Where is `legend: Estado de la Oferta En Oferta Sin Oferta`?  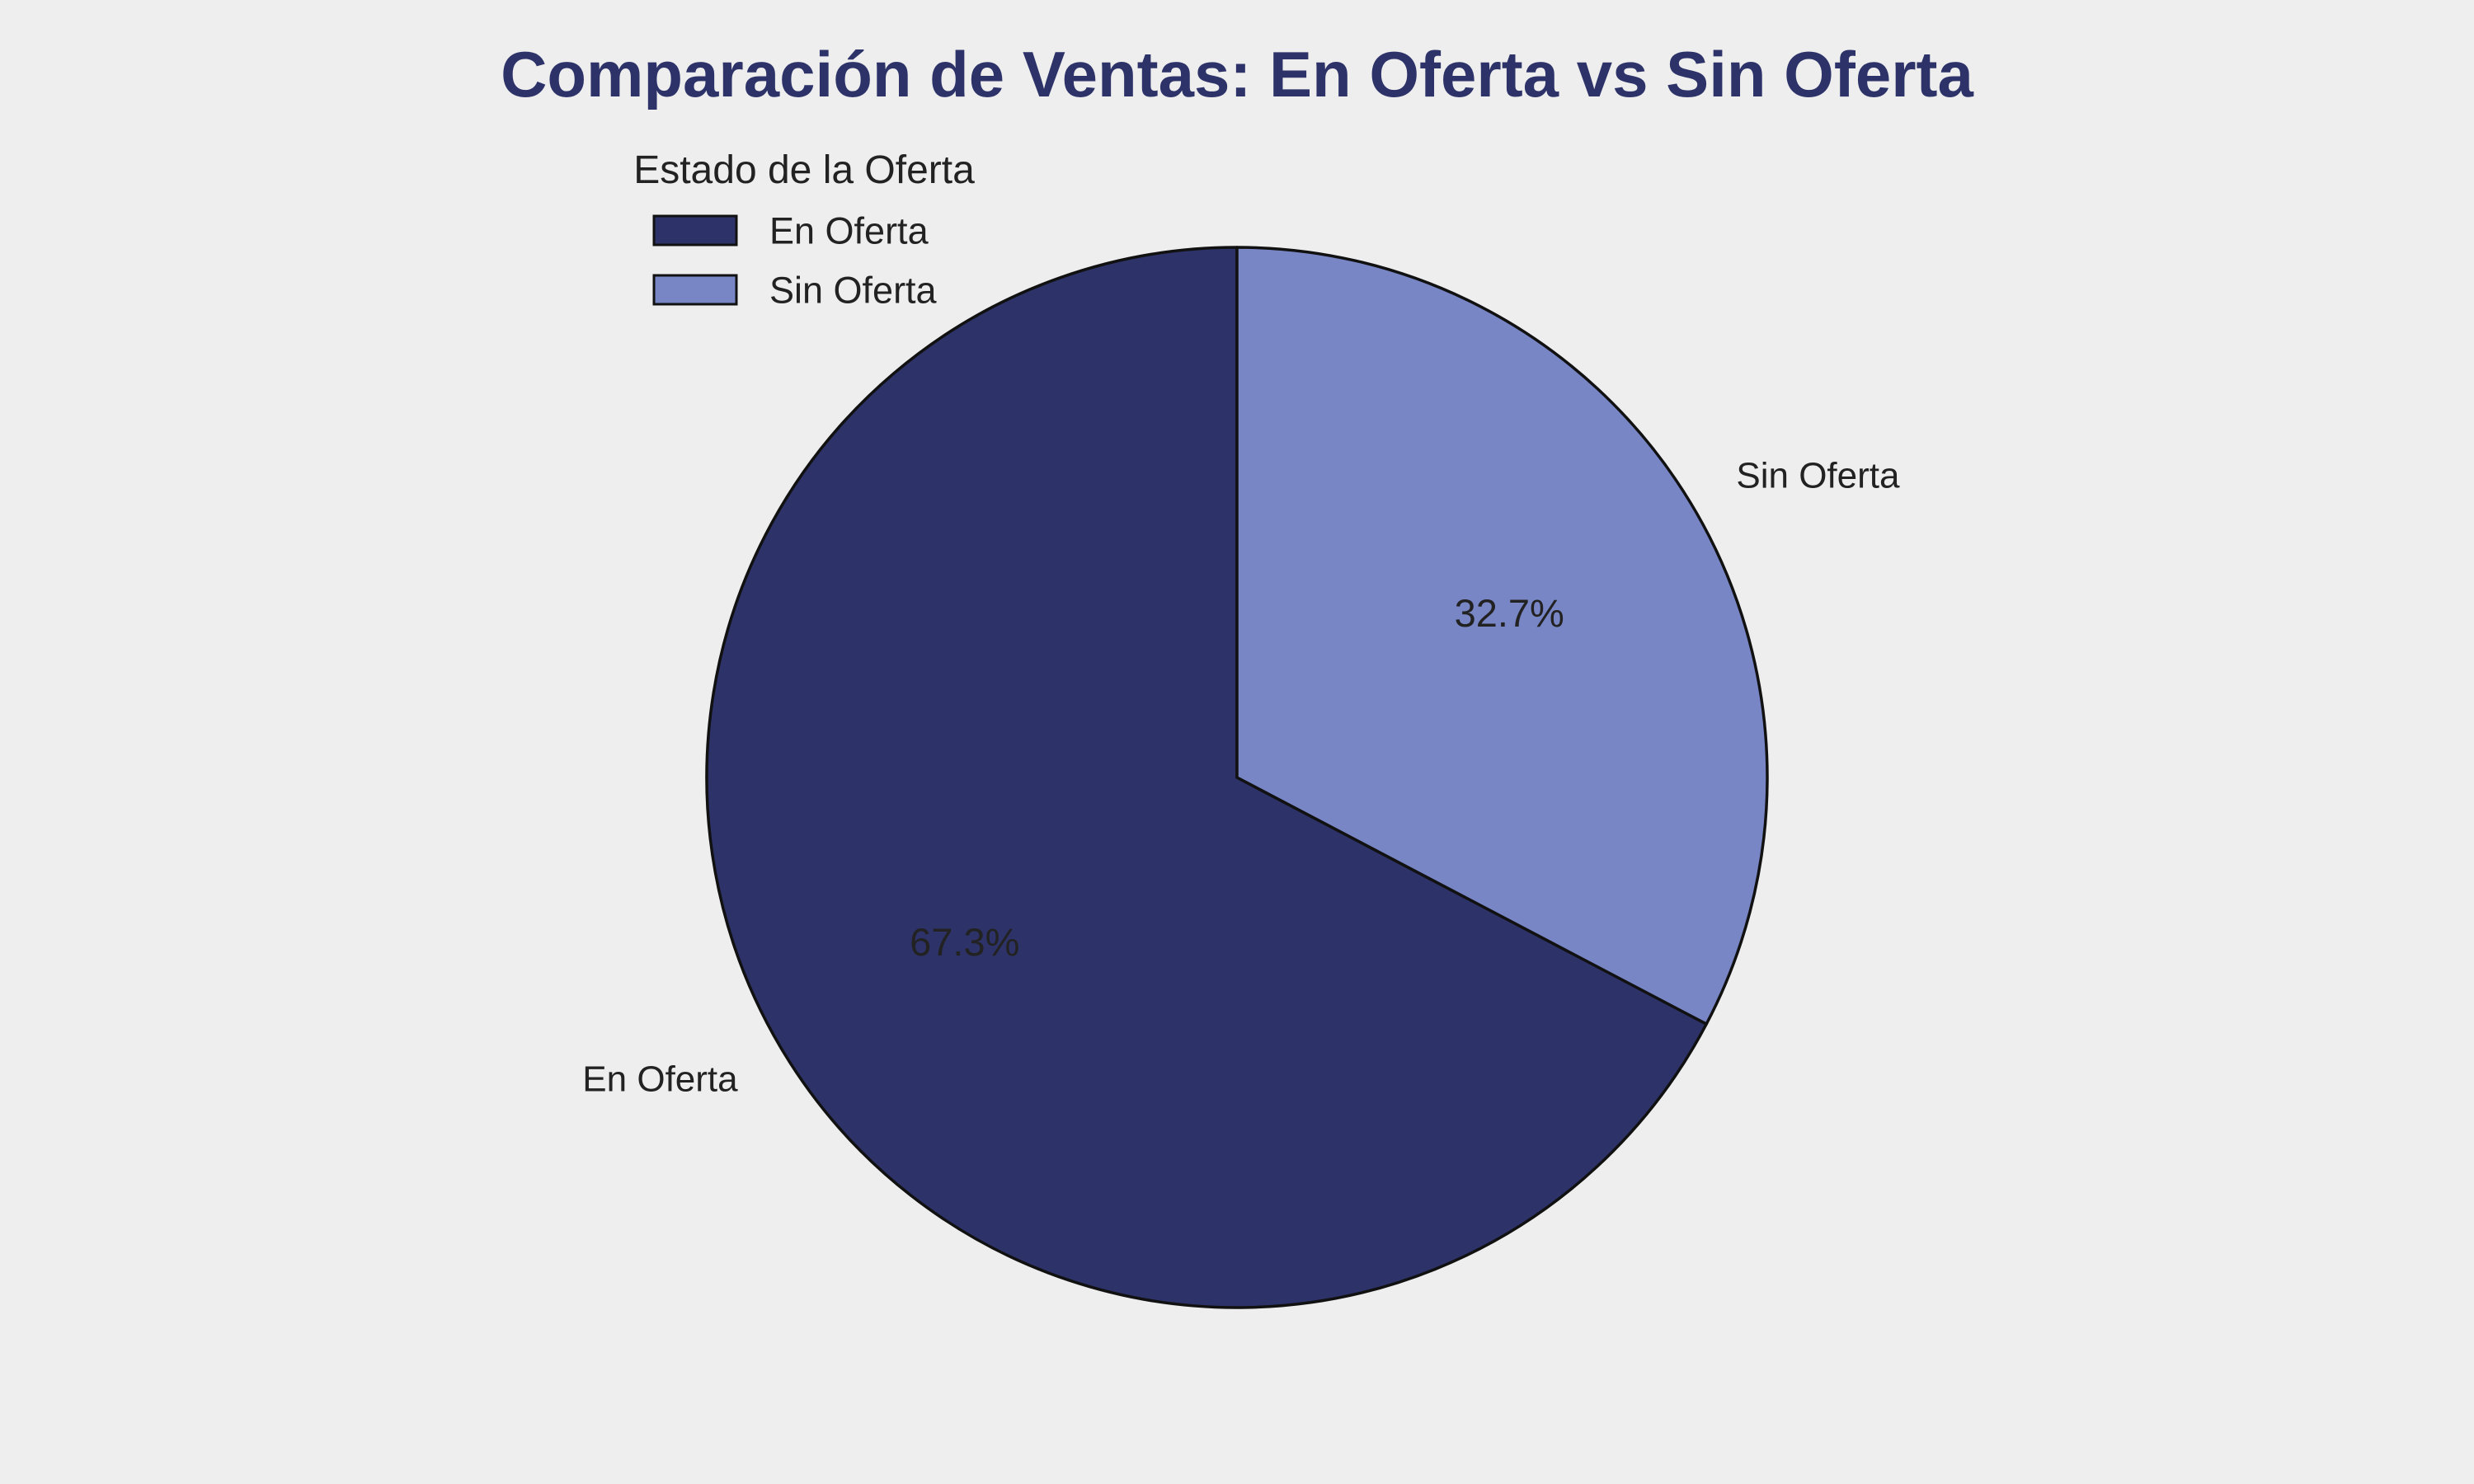 legend: Estado de la Oferta En Oferta Sin Oferta is located at coordinates (804, 230).